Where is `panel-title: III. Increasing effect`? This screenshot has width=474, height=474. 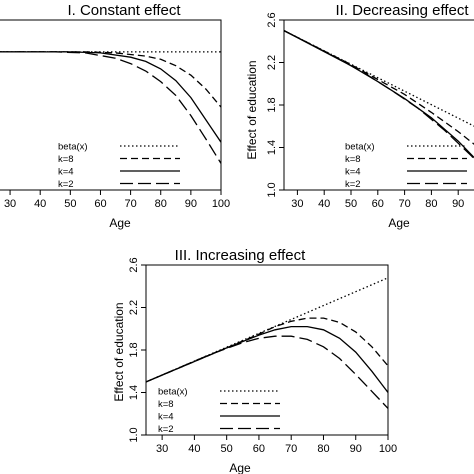 panel-title: III. Increasing effect is located at coordinates (240, 255).